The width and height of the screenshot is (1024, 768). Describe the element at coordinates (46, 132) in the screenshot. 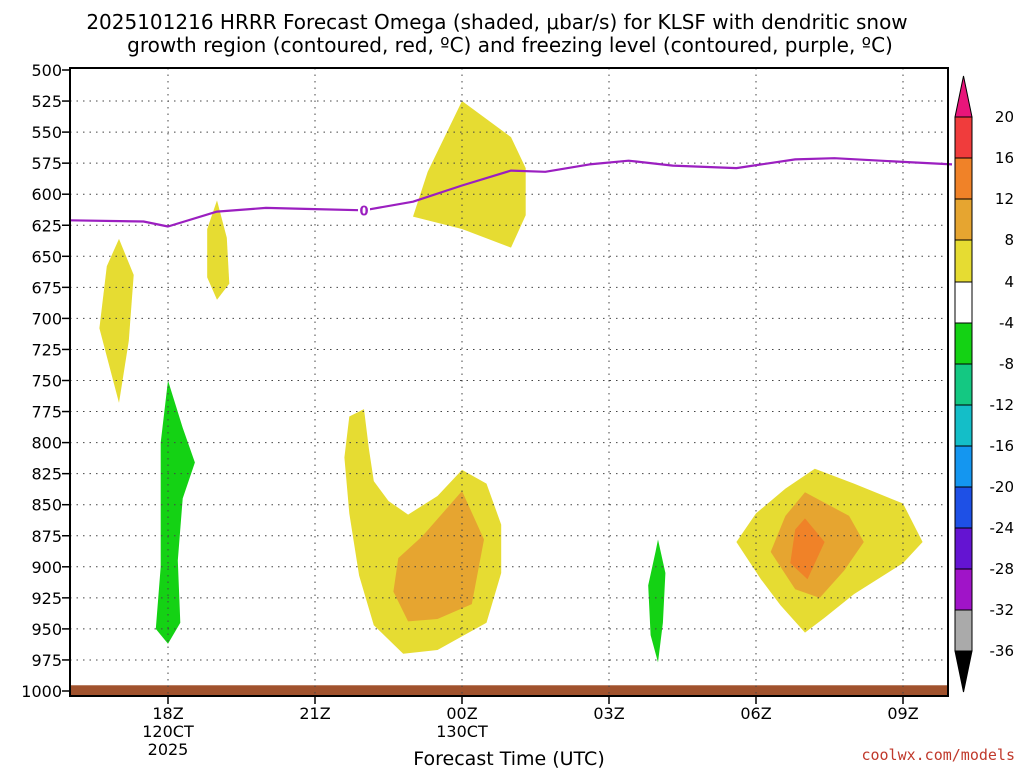

I see `y-tick-label-550: 550` at that location.